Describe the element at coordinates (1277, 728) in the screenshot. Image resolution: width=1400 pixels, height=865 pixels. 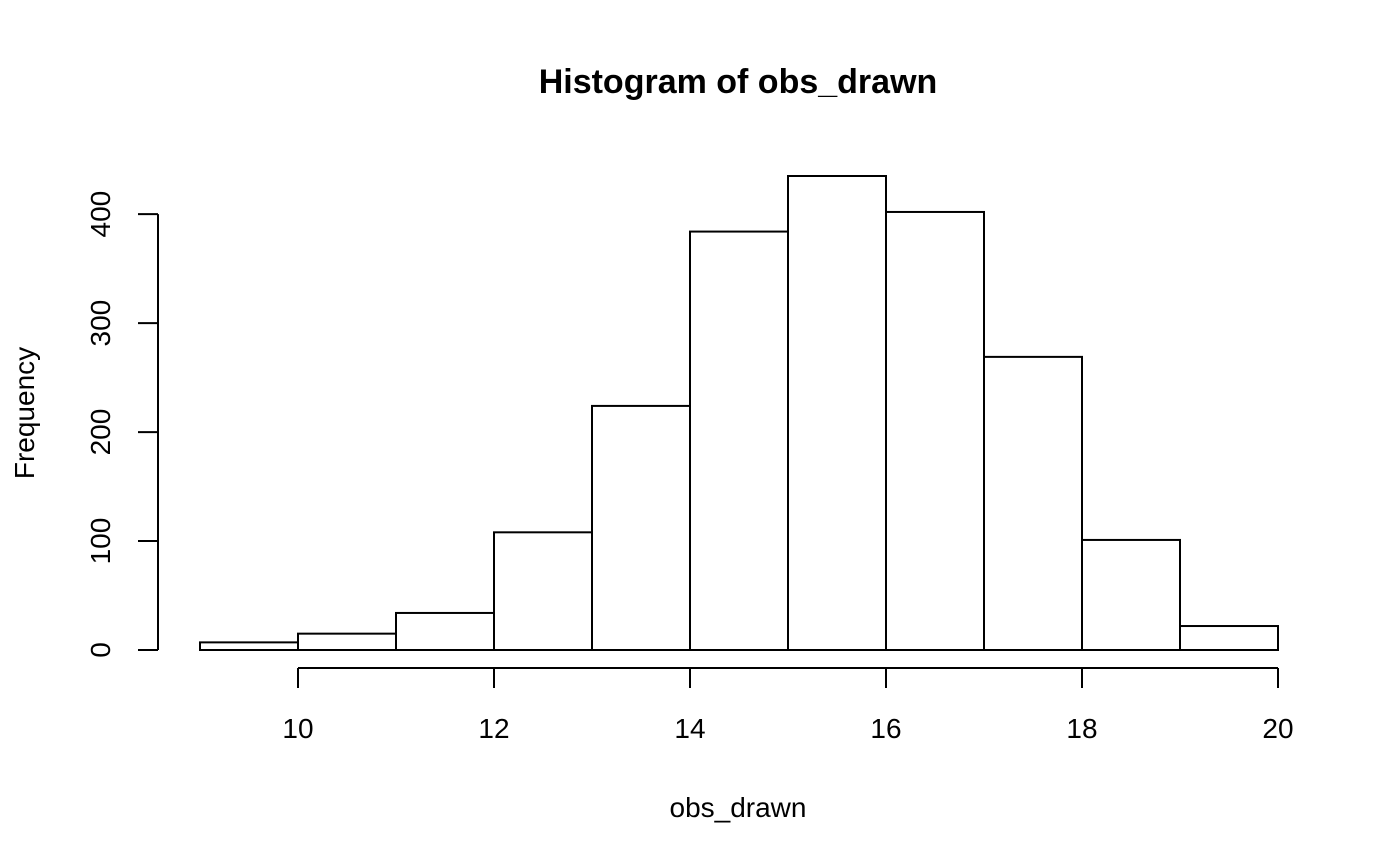
I see `x-tick-label: 20` at that location.